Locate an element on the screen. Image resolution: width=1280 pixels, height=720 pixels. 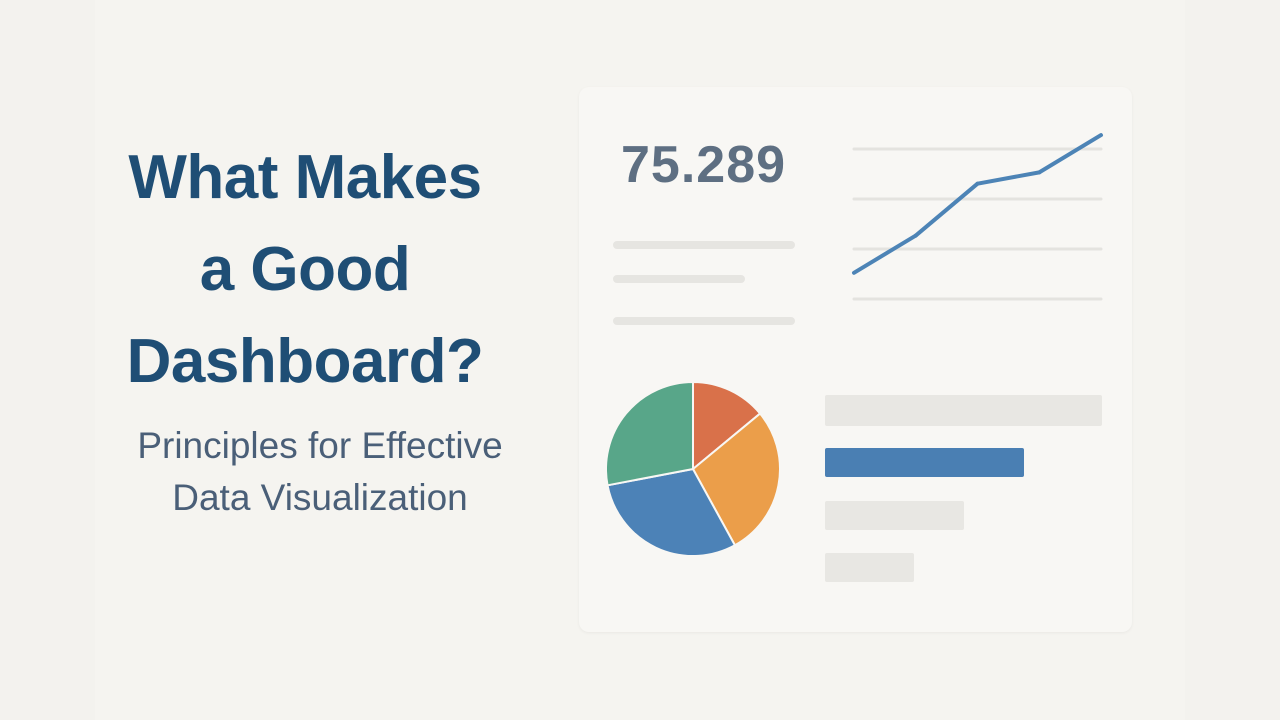
pie-chart is located at coordinates (694, 468).